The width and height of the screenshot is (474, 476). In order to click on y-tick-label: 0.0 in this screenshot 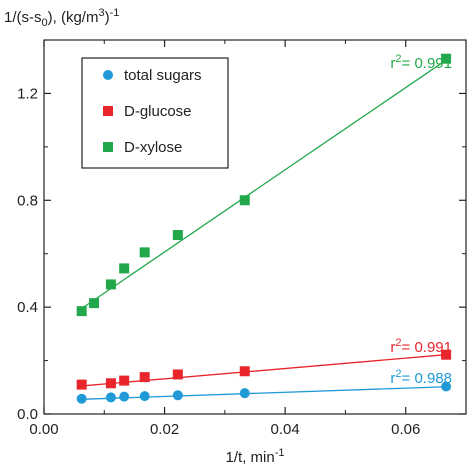, I will do `click(27, 414)`.